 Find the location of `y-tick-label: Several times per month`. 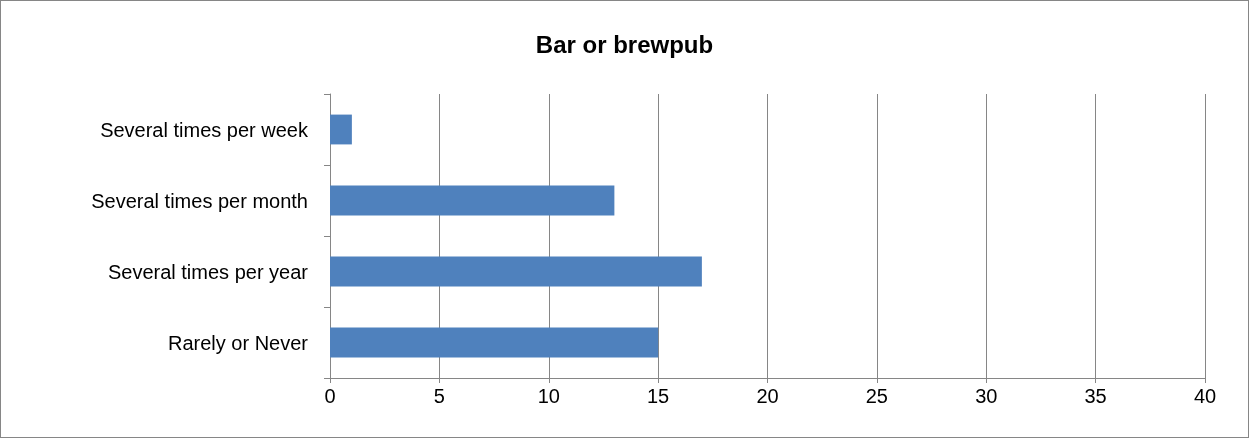

y-tick-label: Several times per month is located at coordinates (199, 200).